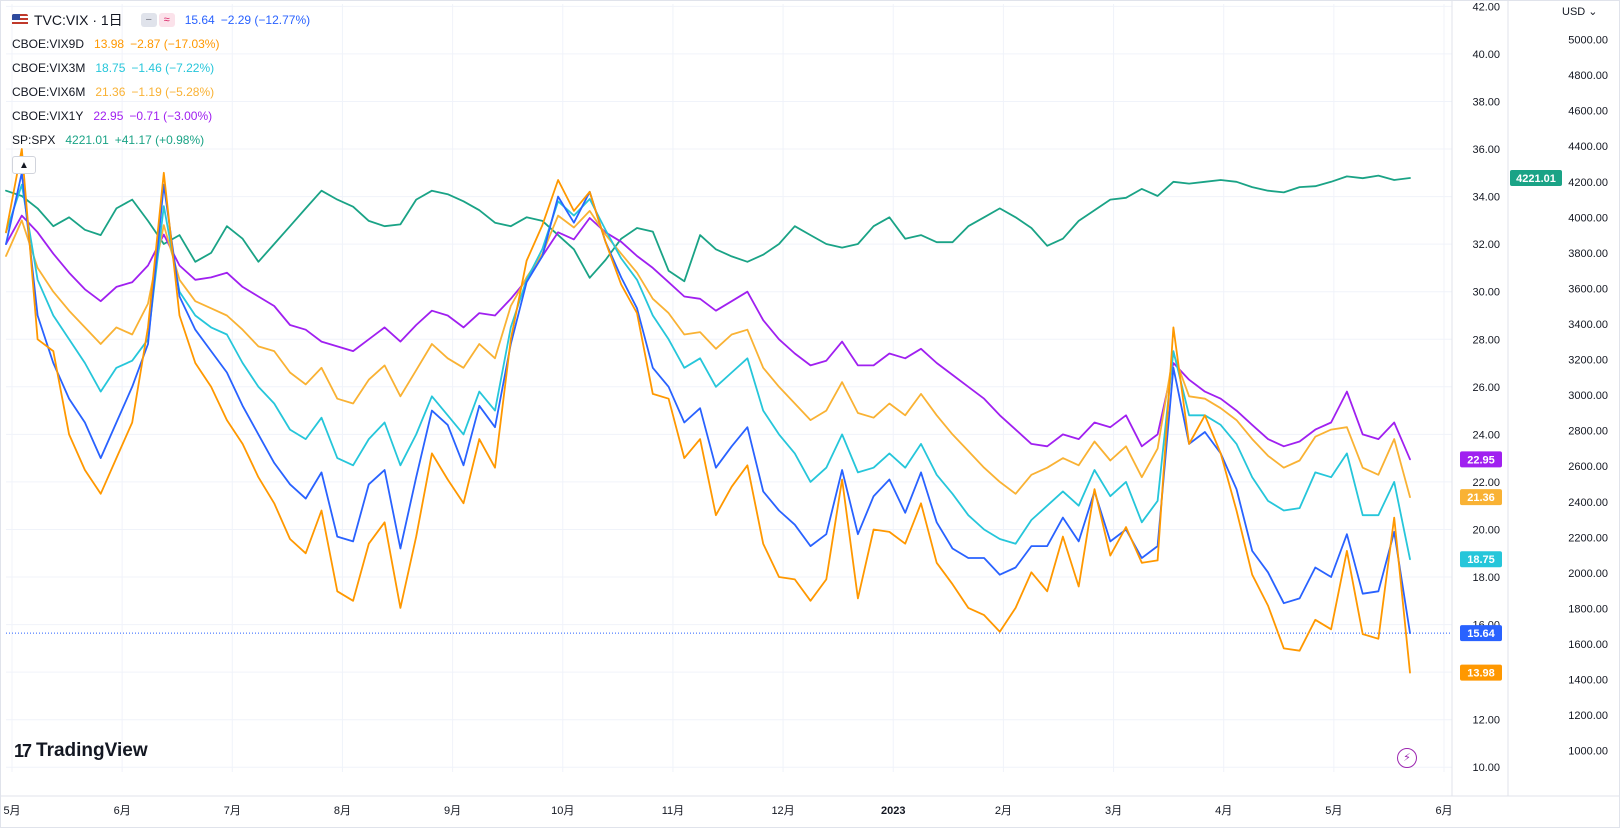  I want to click on currency-selector: USD ⌄, so click(1580, 11).